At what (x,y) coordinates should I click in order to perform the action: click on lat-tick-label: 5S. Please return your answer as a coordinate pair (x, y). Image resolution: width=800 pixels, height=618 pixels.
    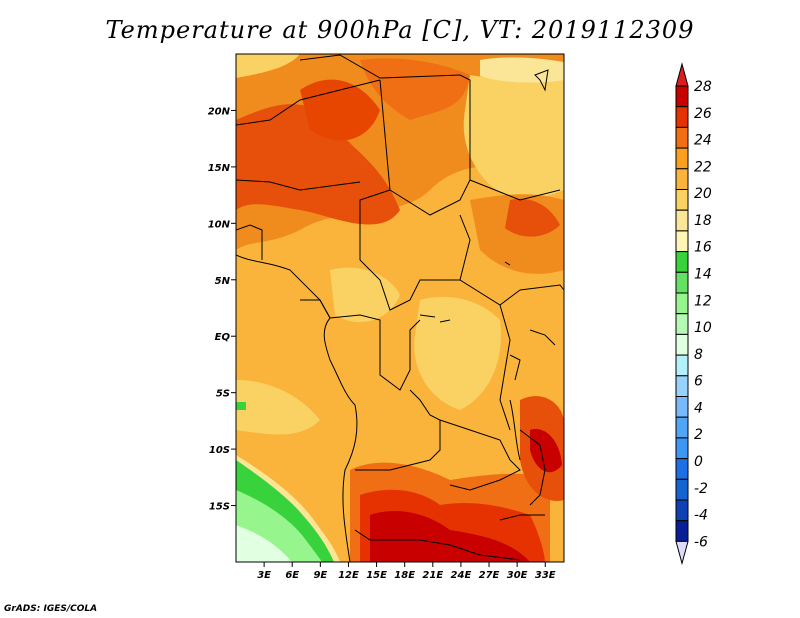
    Looking at the image, I should click on (223, 394).